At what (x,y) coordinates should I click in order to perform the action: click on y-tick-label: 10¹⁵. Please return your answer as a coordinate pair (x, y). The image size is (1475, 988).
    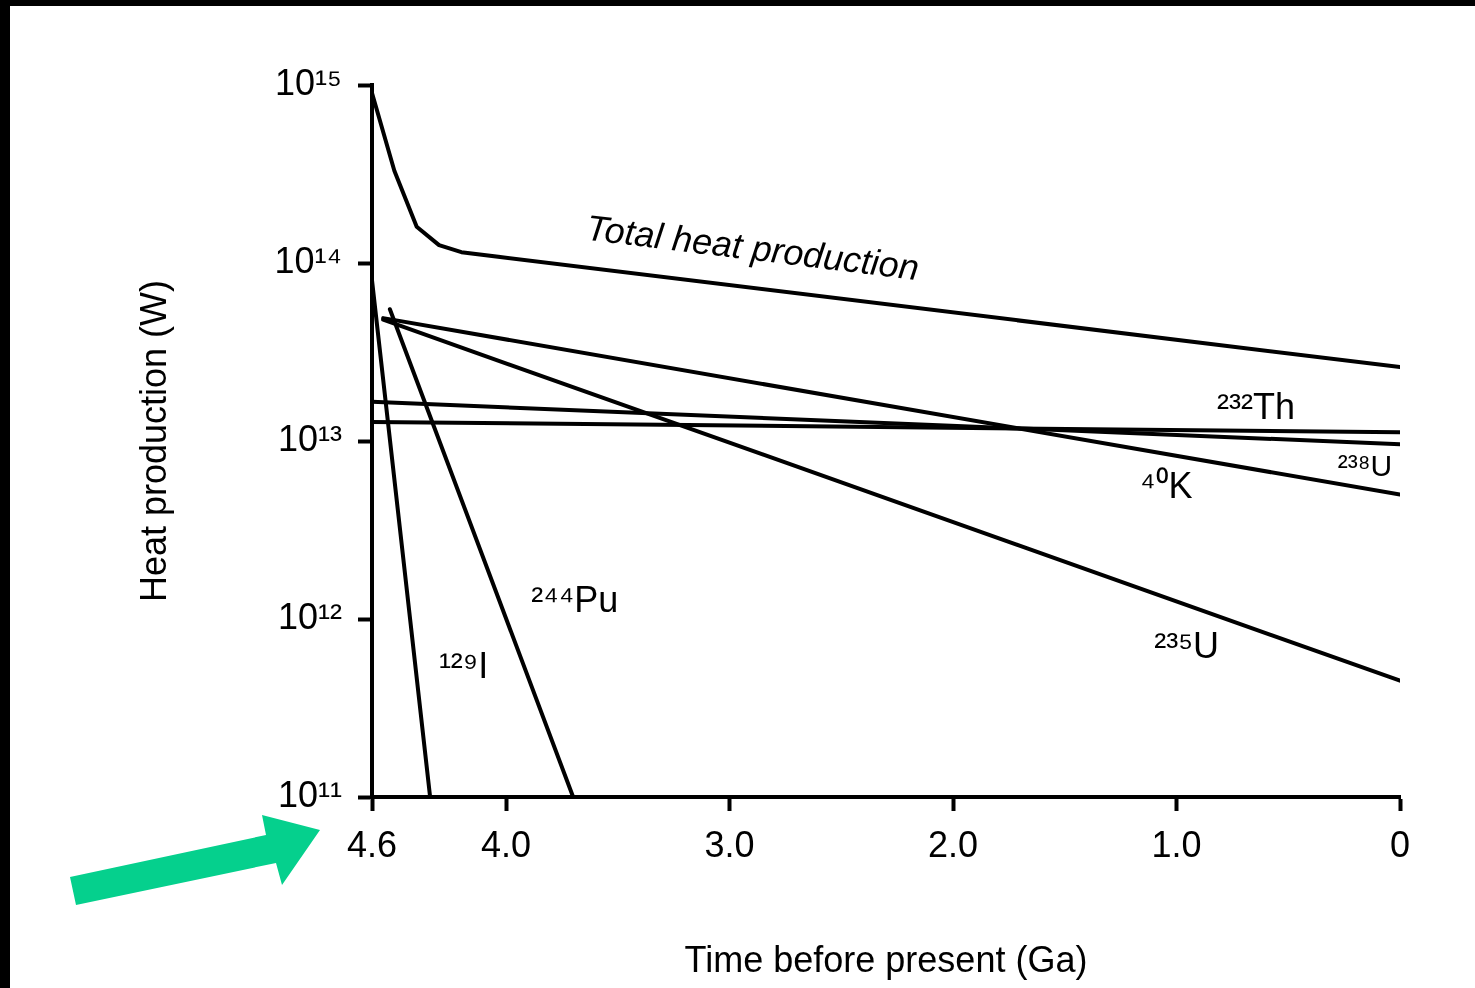
    Looking at the image, I should click on (308, 82).